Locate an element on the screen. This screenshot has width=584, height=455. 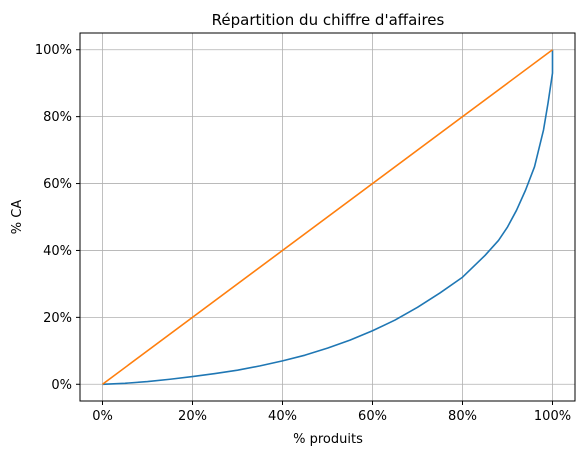
y-tick-label: 100% is located at coordinates (53, 50).